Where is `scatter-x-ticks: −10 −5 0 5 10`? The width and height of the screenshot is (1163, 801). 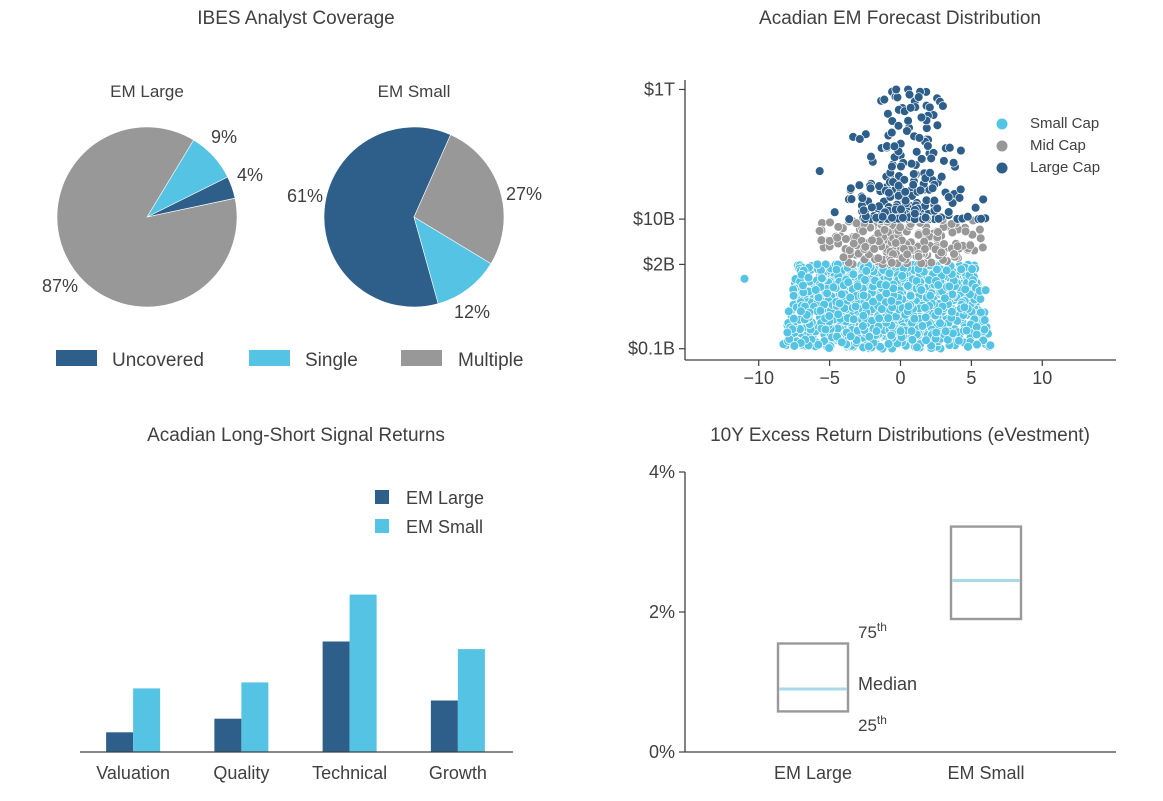
scatter-x-ticks: −10 −5 0 5 10 is located at coordinates (897, 374).